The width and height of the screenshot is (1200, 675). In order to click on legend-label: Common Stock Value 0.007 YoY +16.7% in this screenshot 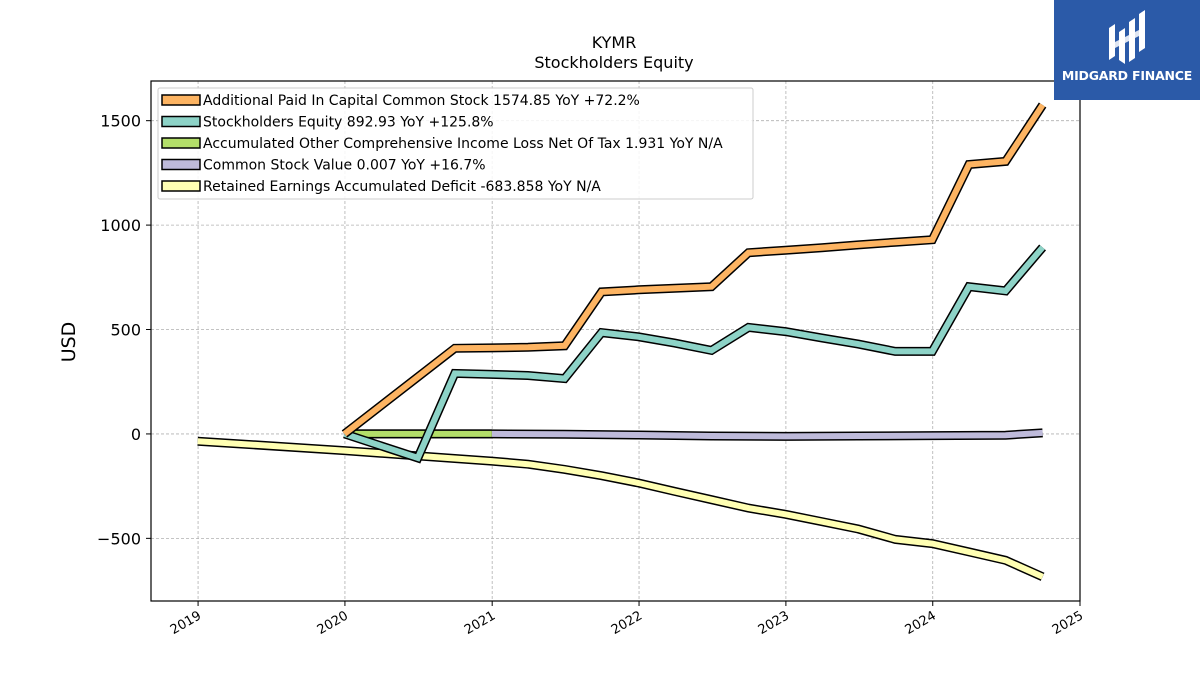, I will do `click(344, 166)`.